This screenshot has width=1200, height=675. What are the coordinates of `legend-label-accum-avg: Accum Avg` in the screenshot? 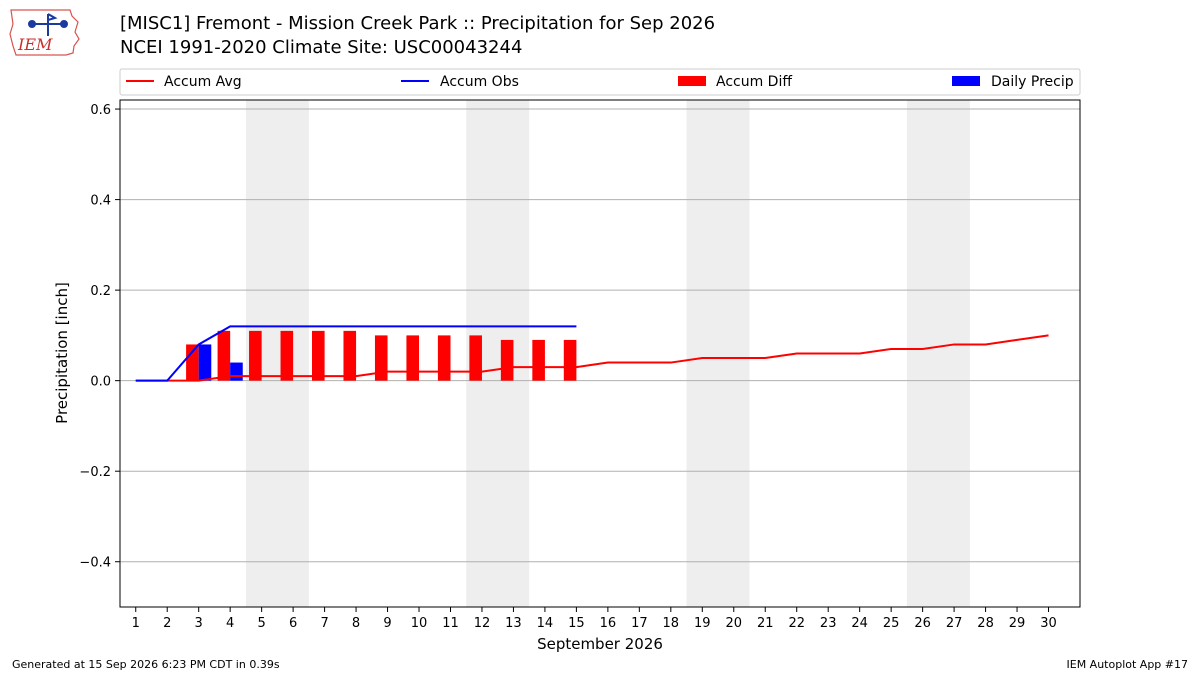 It's located at (203, 82).